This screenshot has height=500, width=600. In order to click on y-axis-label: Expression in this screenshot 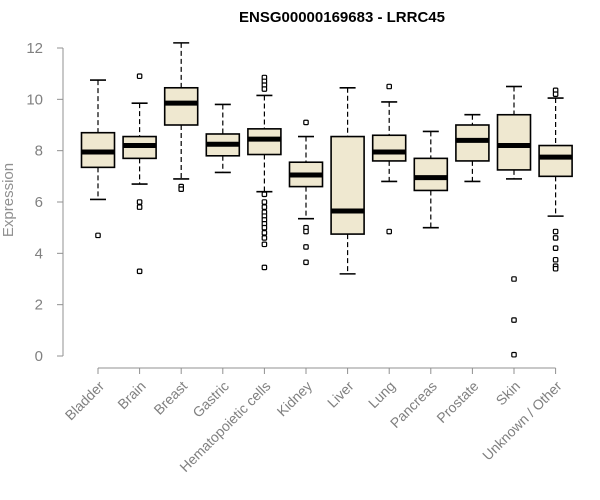, I will do `click(8, 200)`.